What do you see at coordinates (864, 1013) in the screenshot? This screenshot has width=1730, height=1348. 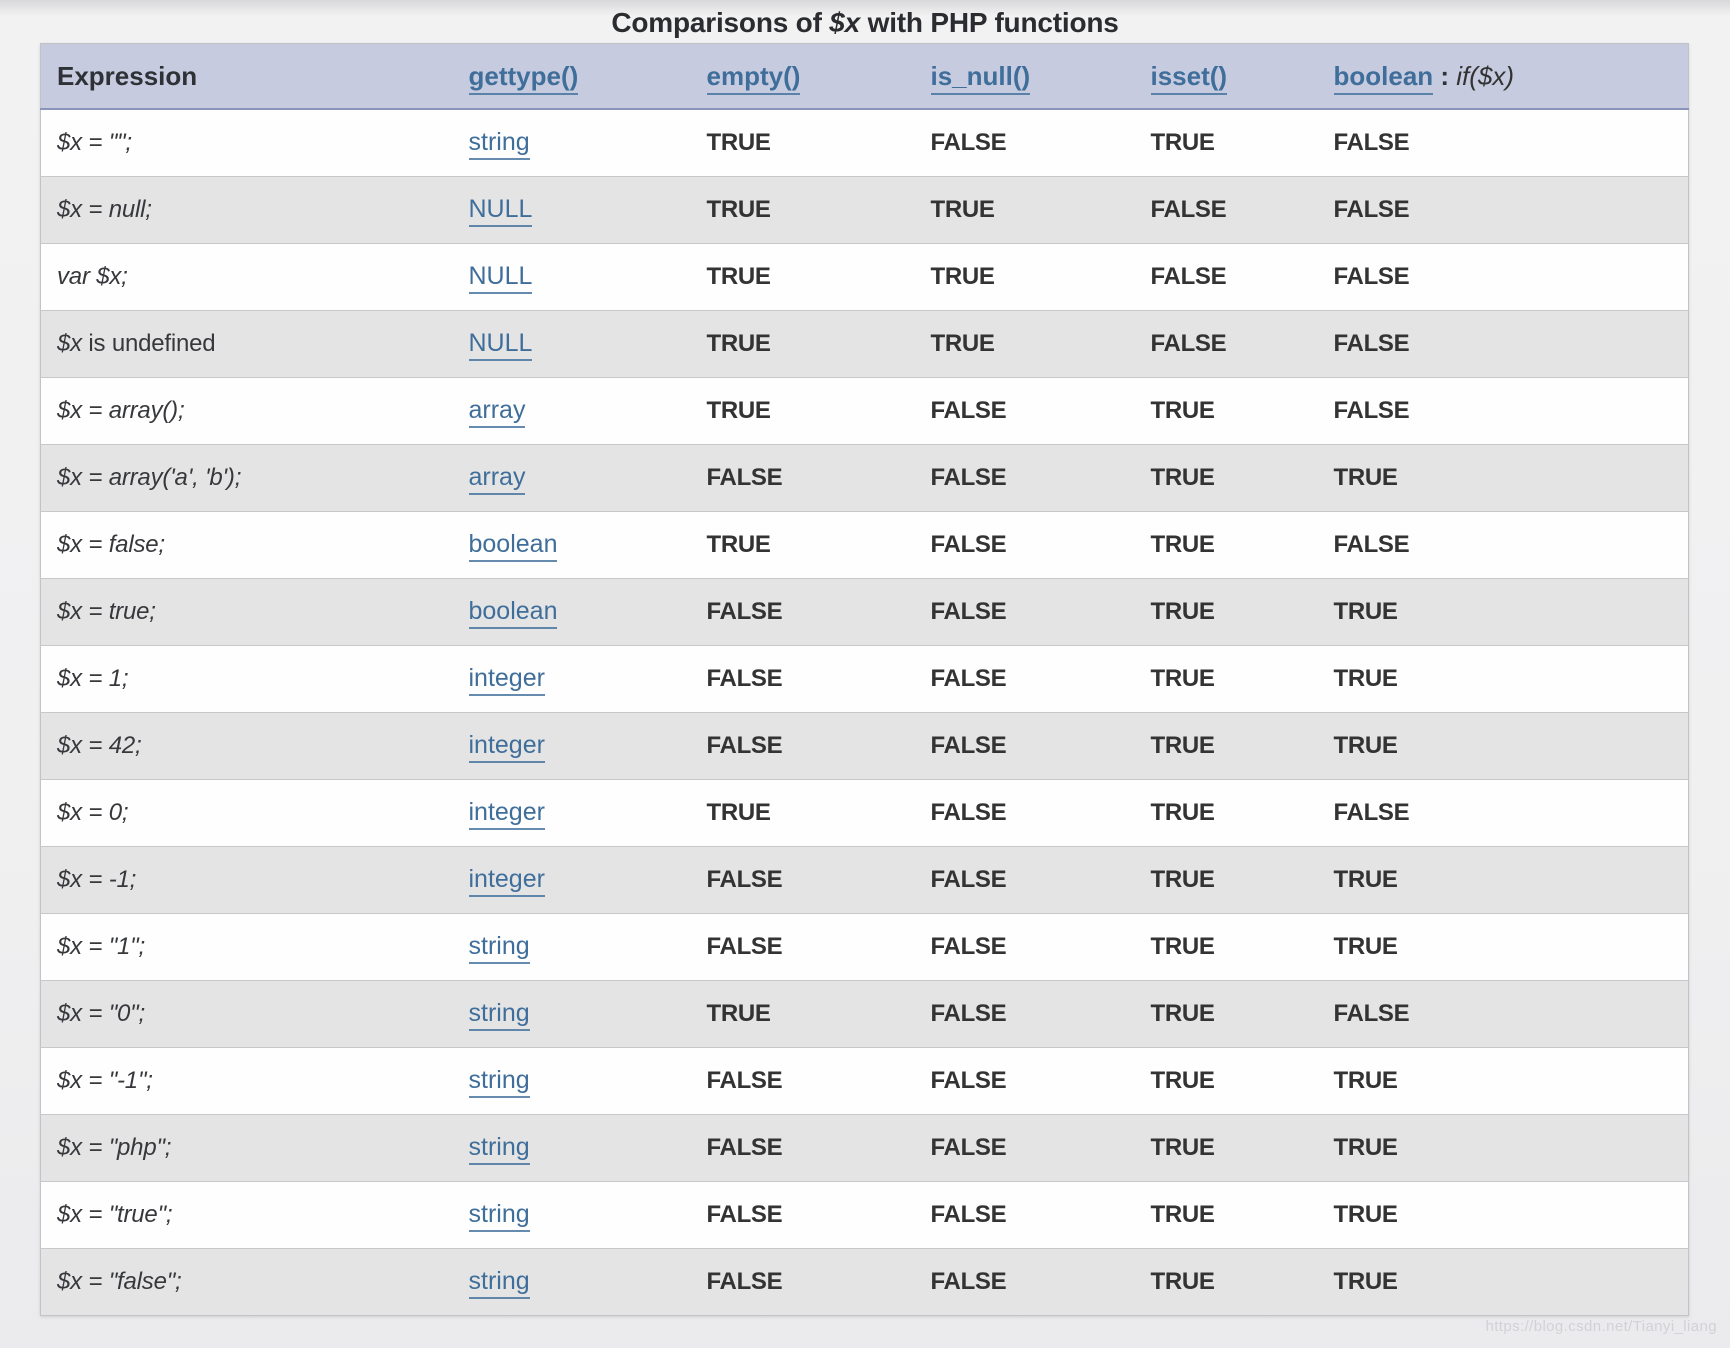 I see `table-row: $x = "0"; string TRUE FALSE TRUE FALSE` at bounding box center [864, 1013].